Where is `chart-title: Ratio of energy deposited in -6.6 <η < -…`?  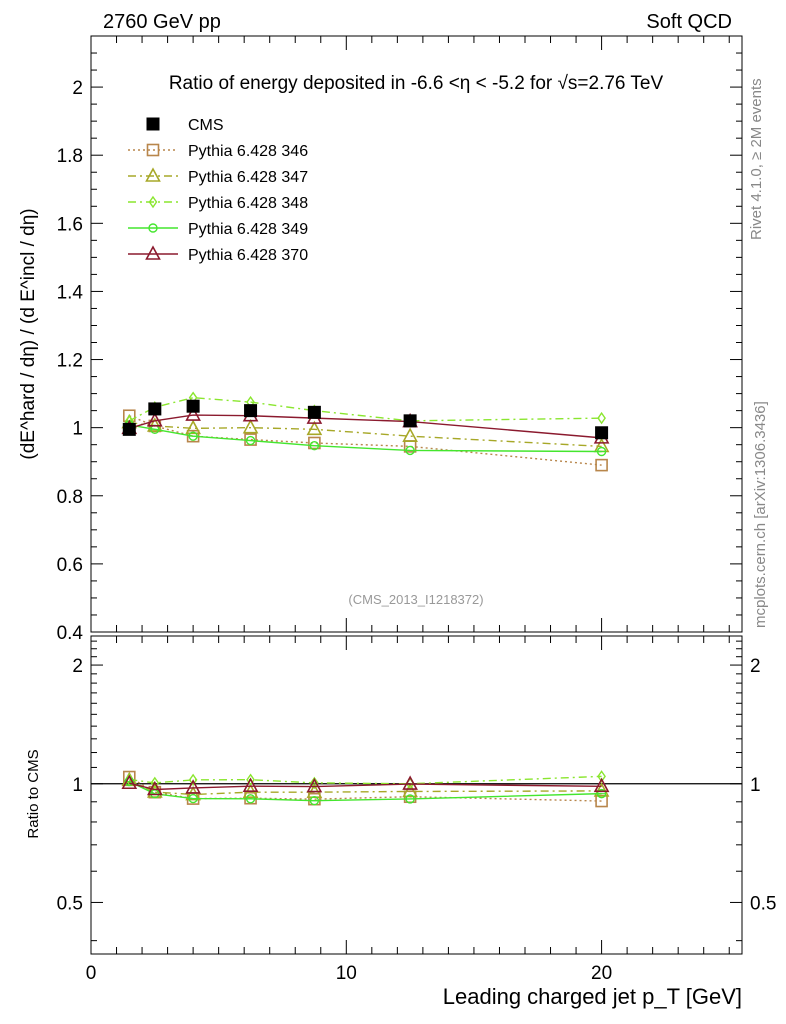 chart-title: Ratio of energy deposited in -6.6 <η < -… is located at coordinates (416, 83).